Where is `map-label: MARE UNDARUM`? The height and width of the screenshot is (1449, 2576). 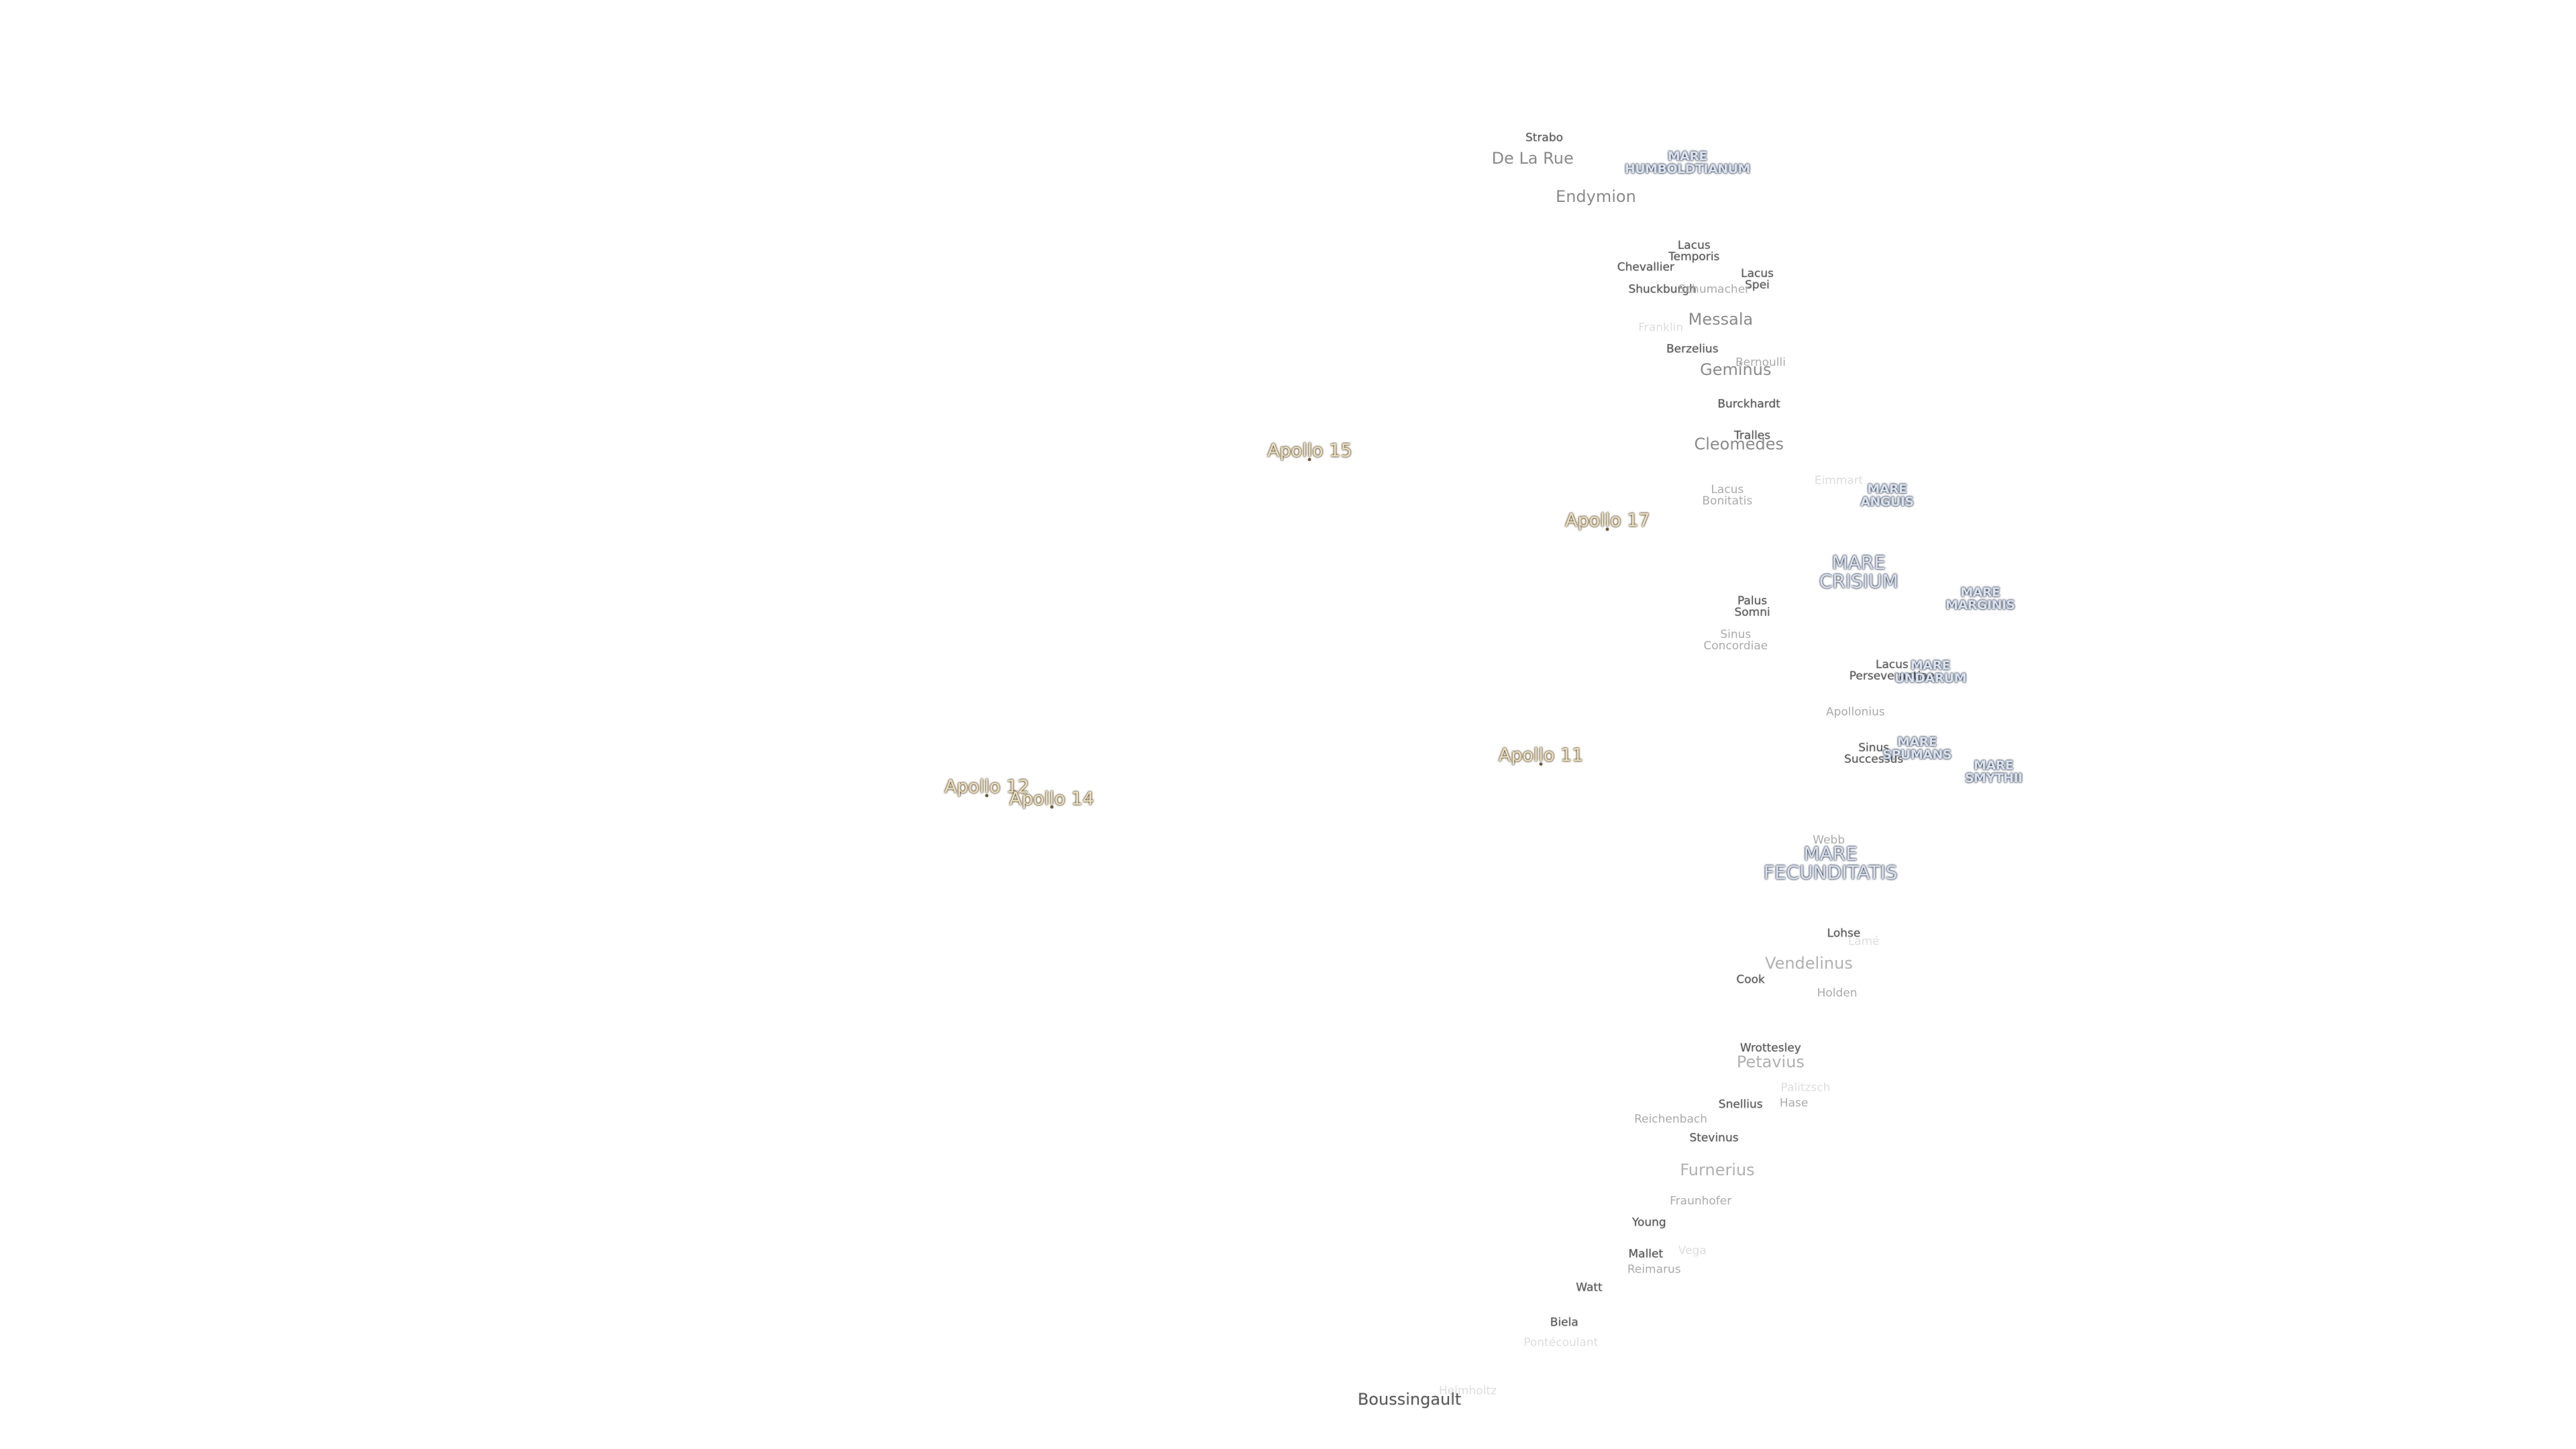
map-label: MARE UNDARUM is located at coordinates (1930, 672).